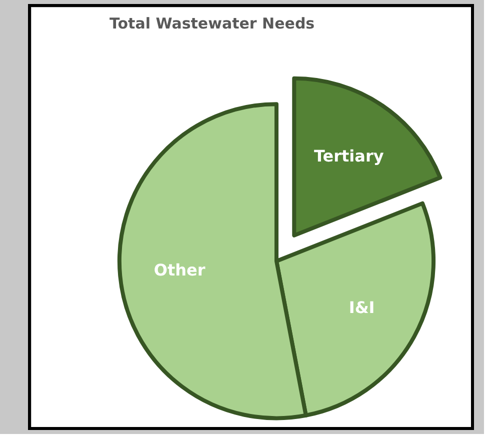 The width and height of the screenshot is (490, 437). Describe the element at coordinates (349, 156) in the screenshot. I see `slice-label: Tertiary` at that location.